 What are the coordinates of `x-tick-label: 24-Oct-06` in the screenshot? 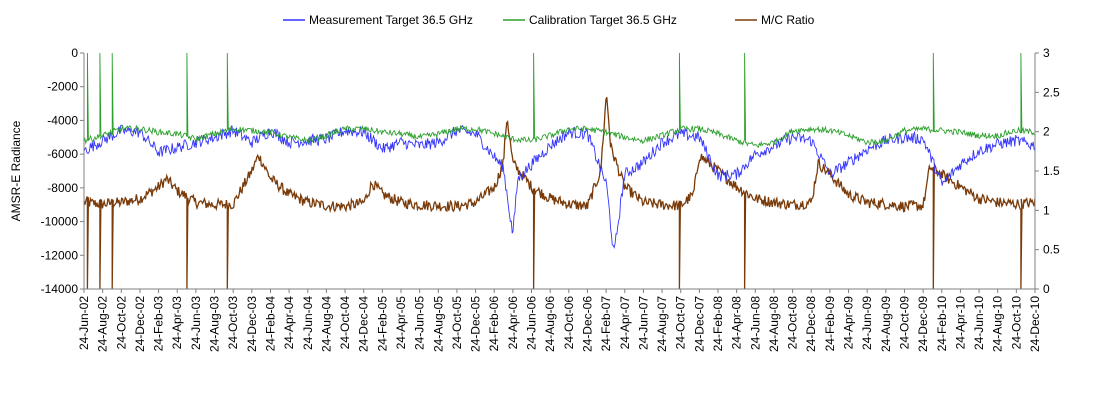 It's located at (569, 323).